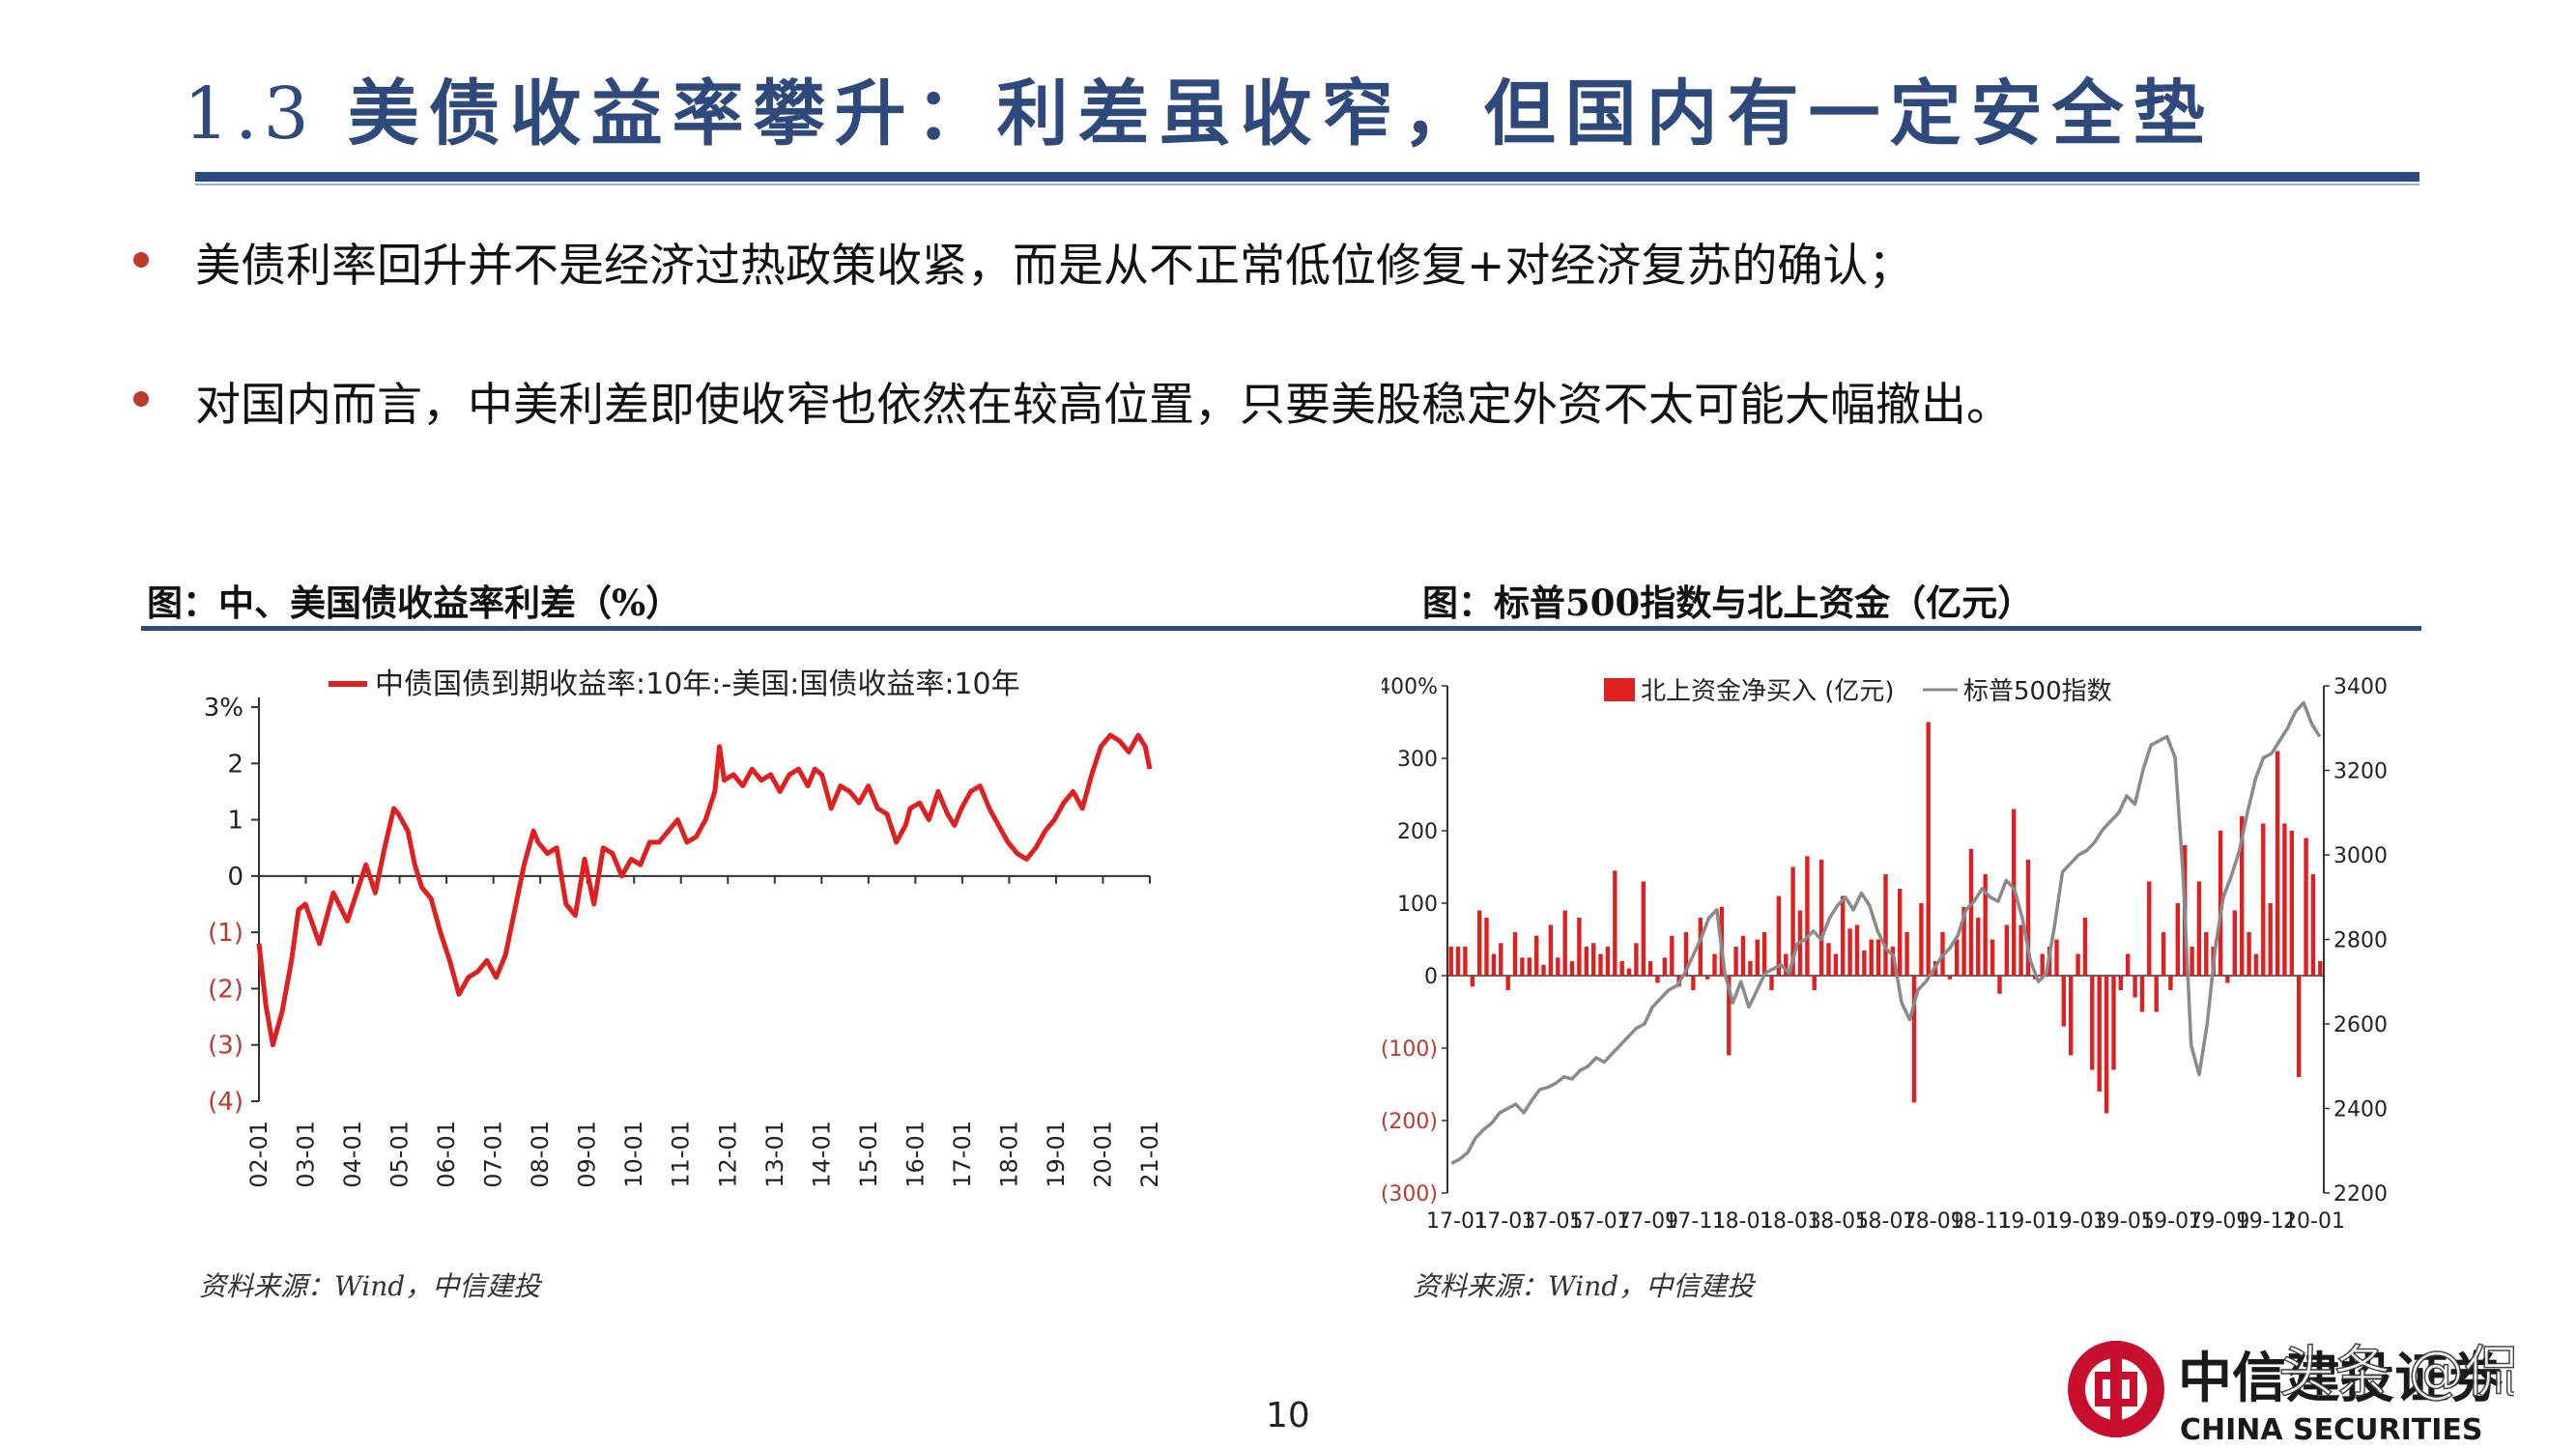 The height and width of the screenshot is (1449, 2576). Describe the element at coordinates (235, 764) in the screenshot. I see `y-tick-label: 2` at that location.